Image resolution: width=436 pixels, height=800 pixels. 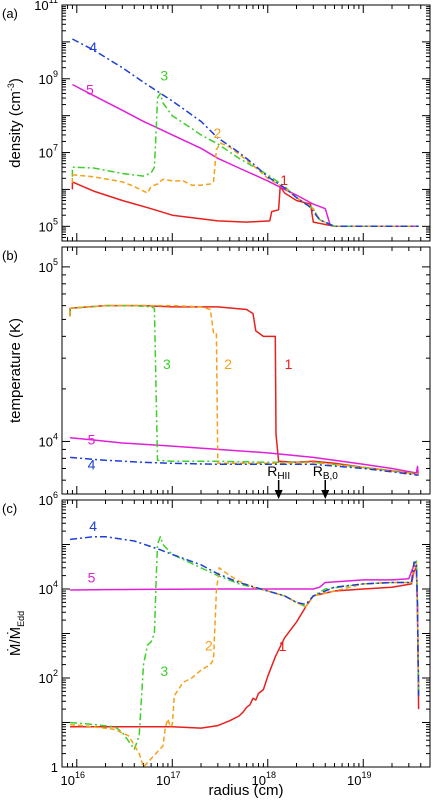 I want to click on tick-exp: 19, so click(x=366, y=775).